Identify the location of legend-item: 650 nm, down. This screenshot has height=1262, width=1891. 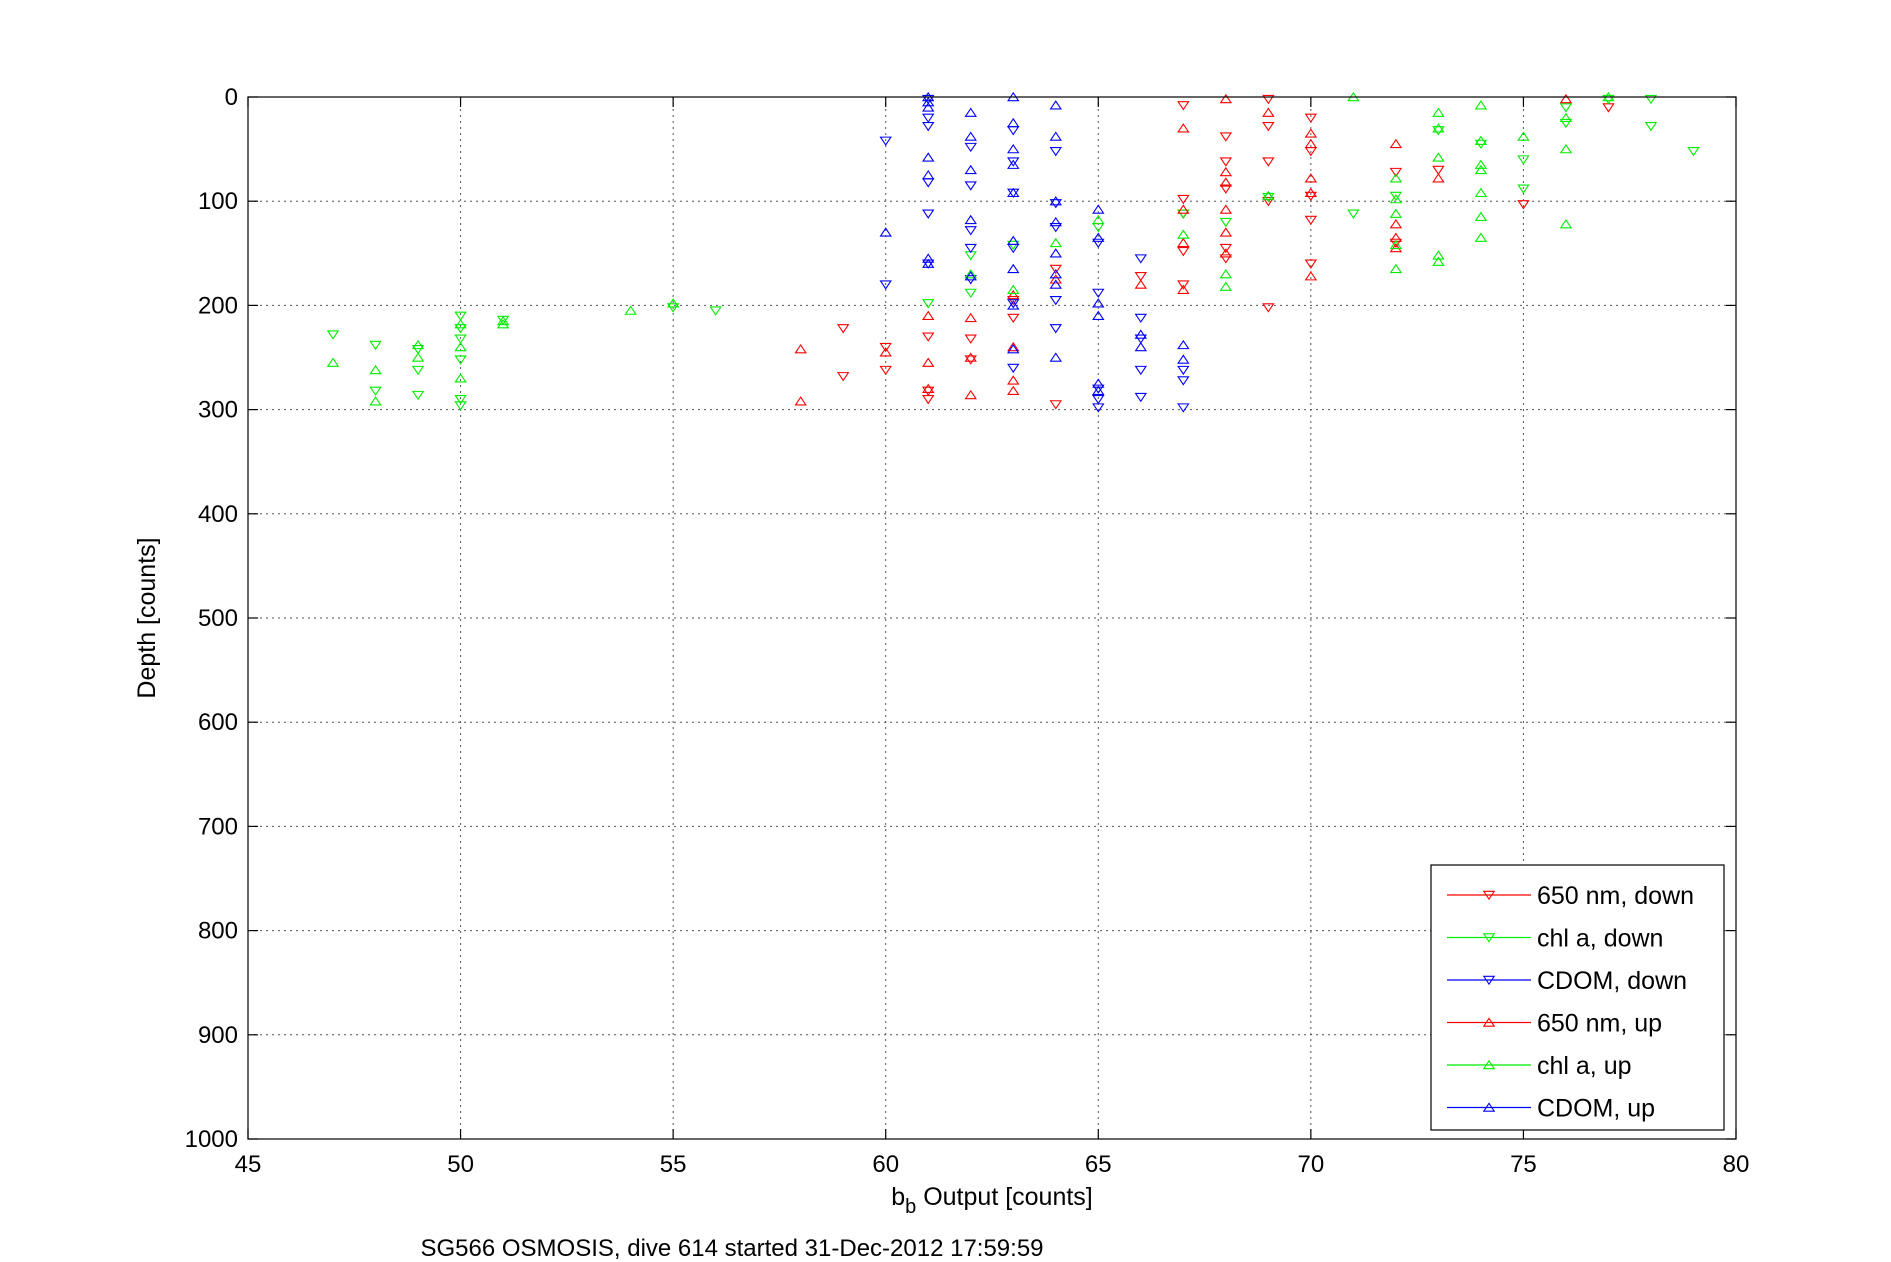
(1570, 896).